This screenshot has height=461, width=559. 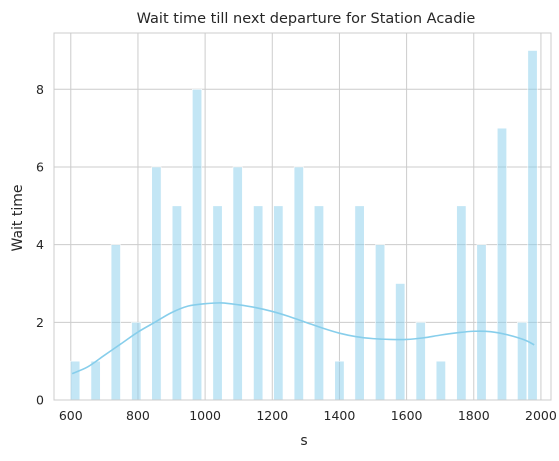 I want to click on y-tick-label: 2, so click(x=40, y=322).